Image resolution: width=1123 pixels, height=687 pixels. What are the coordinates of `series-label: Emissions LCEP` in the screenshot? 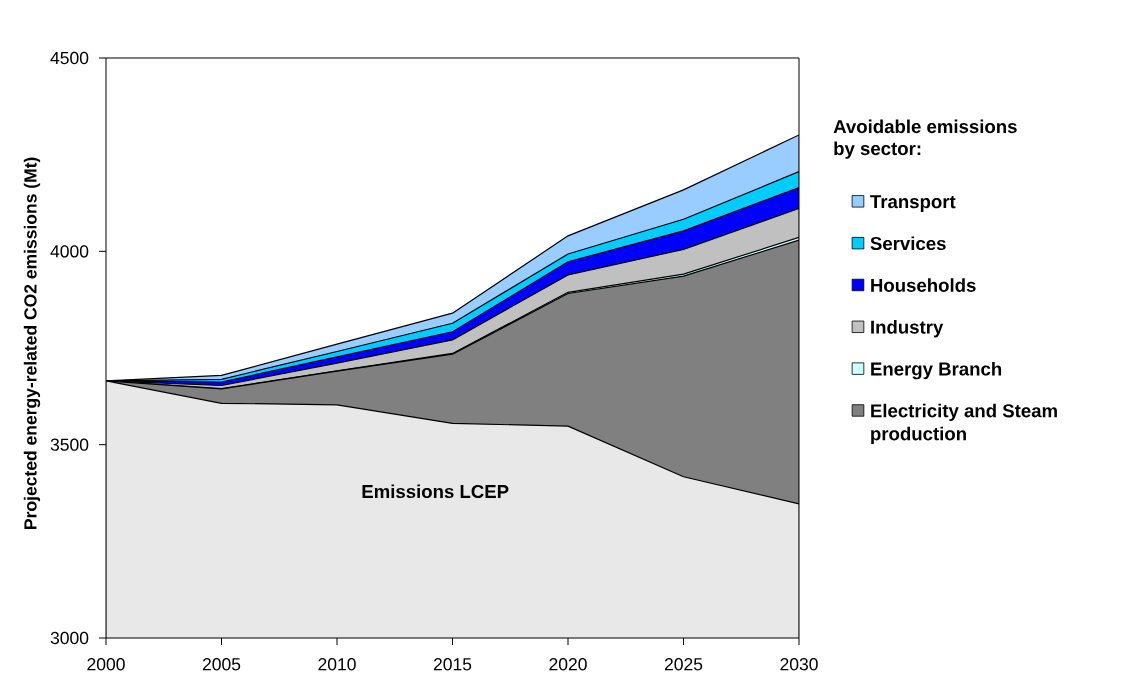 It's located at (435, 491).